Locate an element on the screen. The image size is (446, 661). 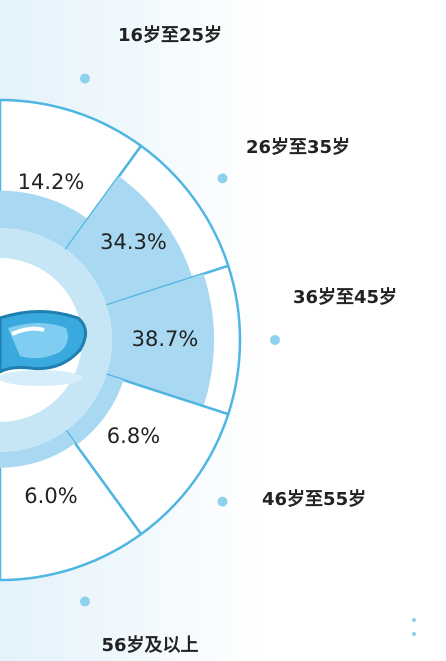
value-label: 14.2% is located at coordinates (51, 182).